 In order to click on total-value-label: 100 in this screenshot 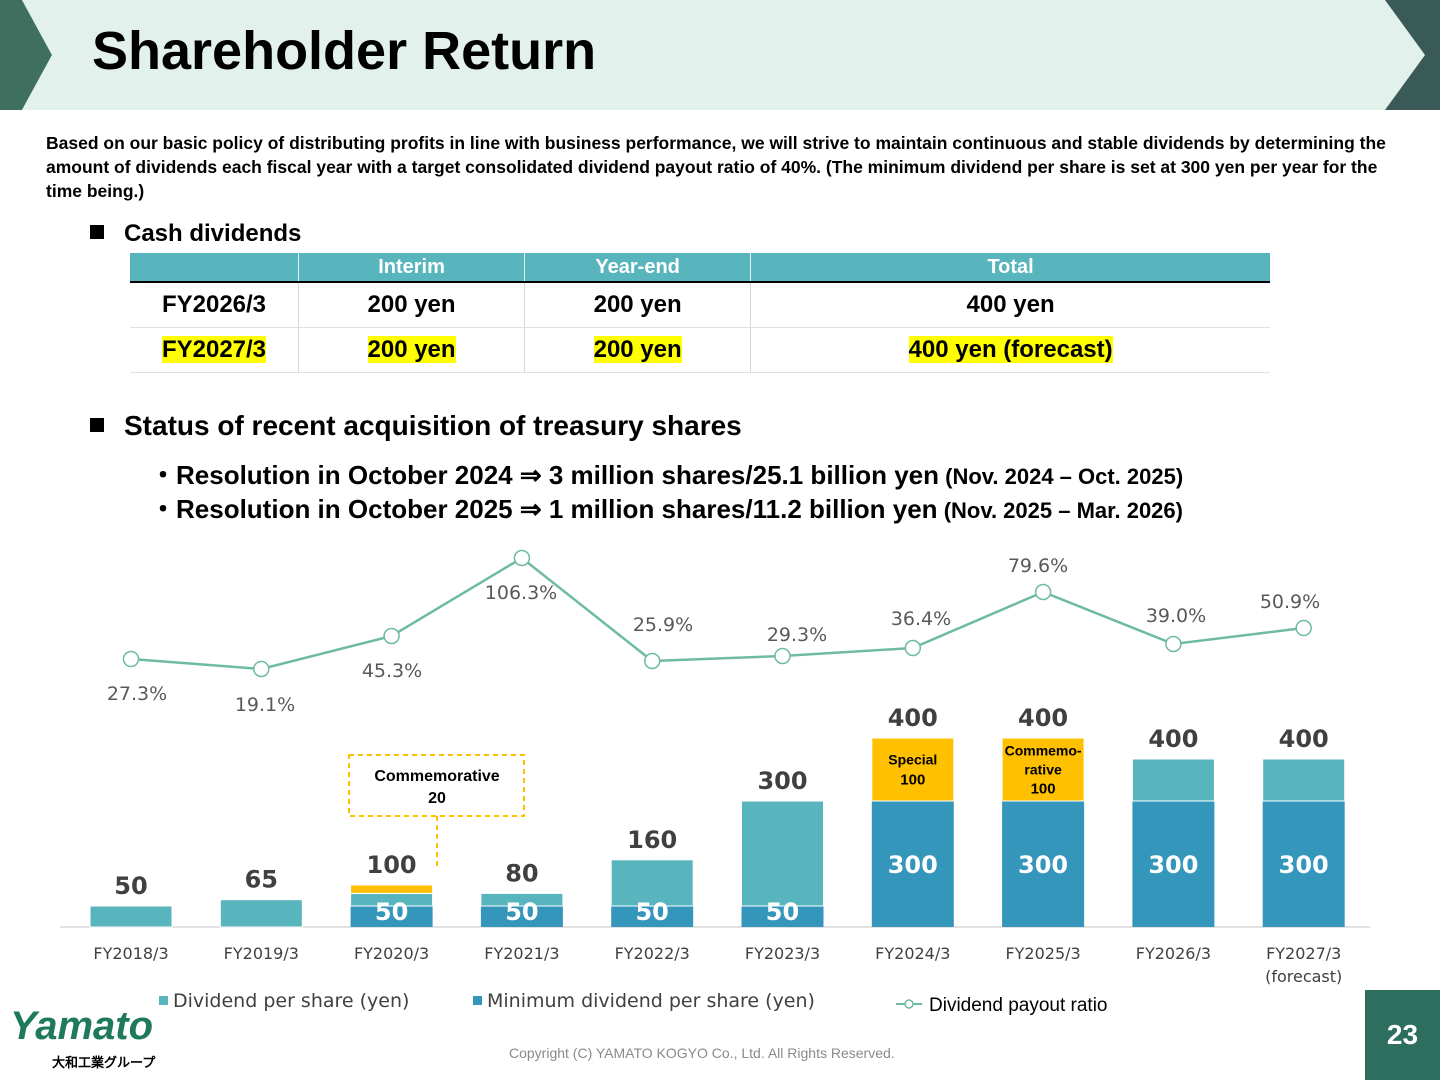, I will do `click(392, 865)`.